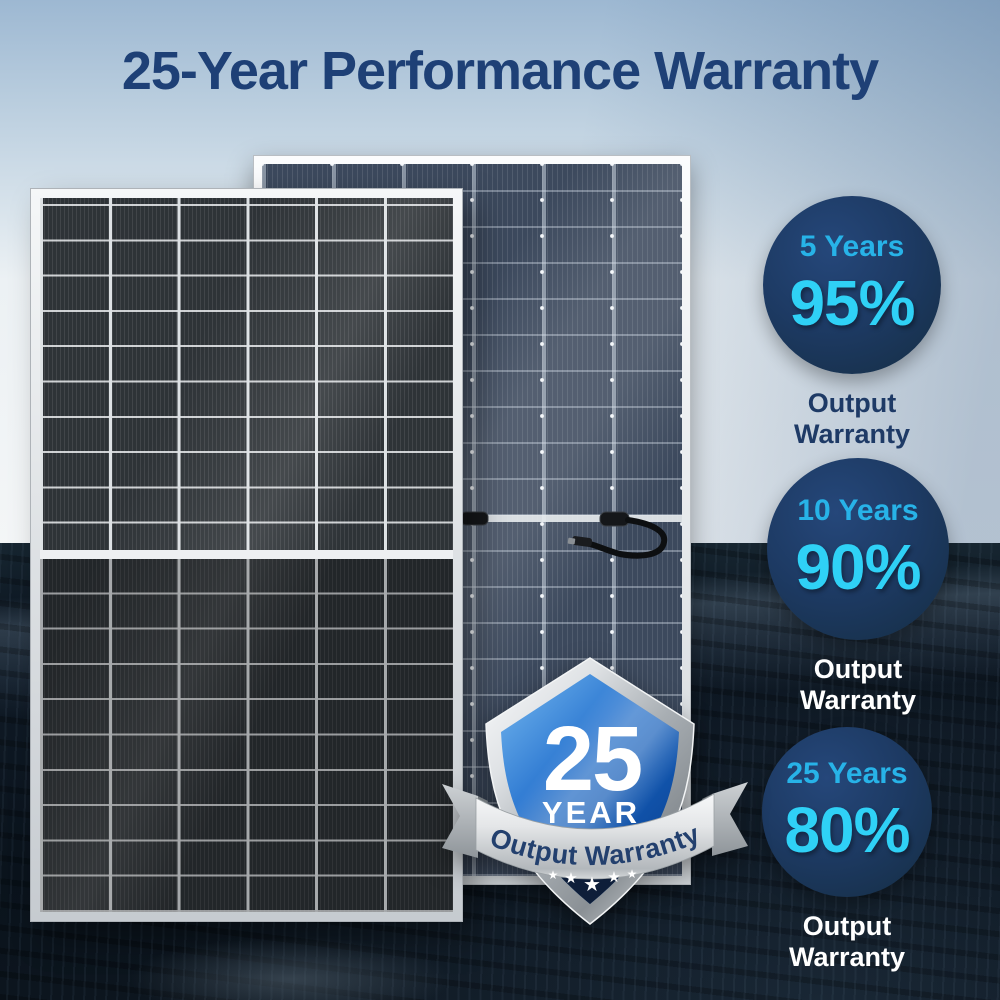 This screenshot has height=1000, width=1000. Describe the element at coordinates (852, 246) in the screenshot. I see `badge-years: 5 Years` at that location.